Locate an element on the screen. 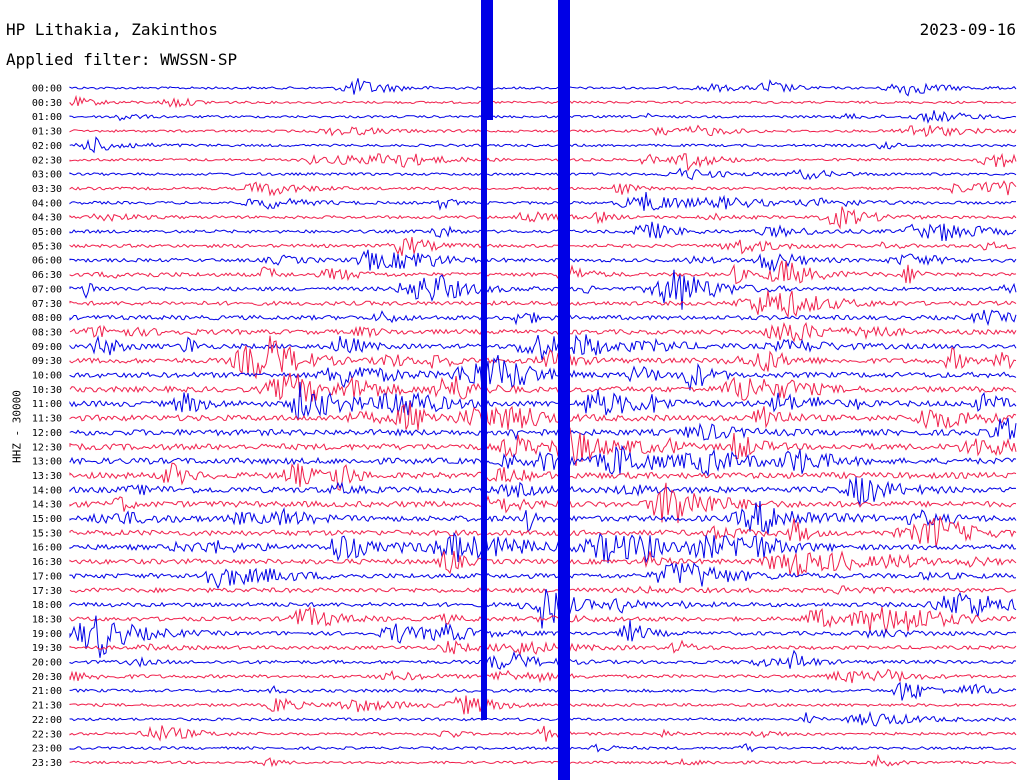  row-label: 19:30 is located at coordinates (47, 648).